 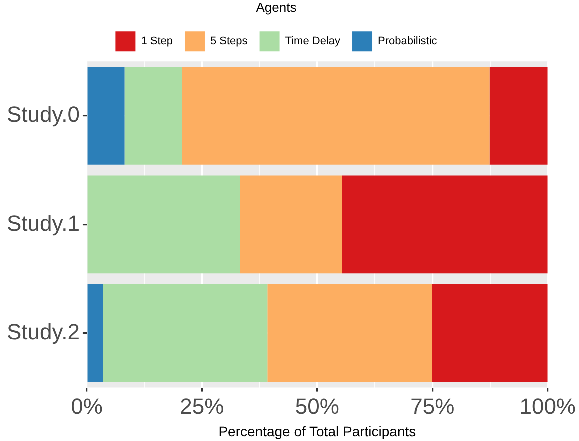 I want to click on legend-title: Agents, so click(x=277, y=8).